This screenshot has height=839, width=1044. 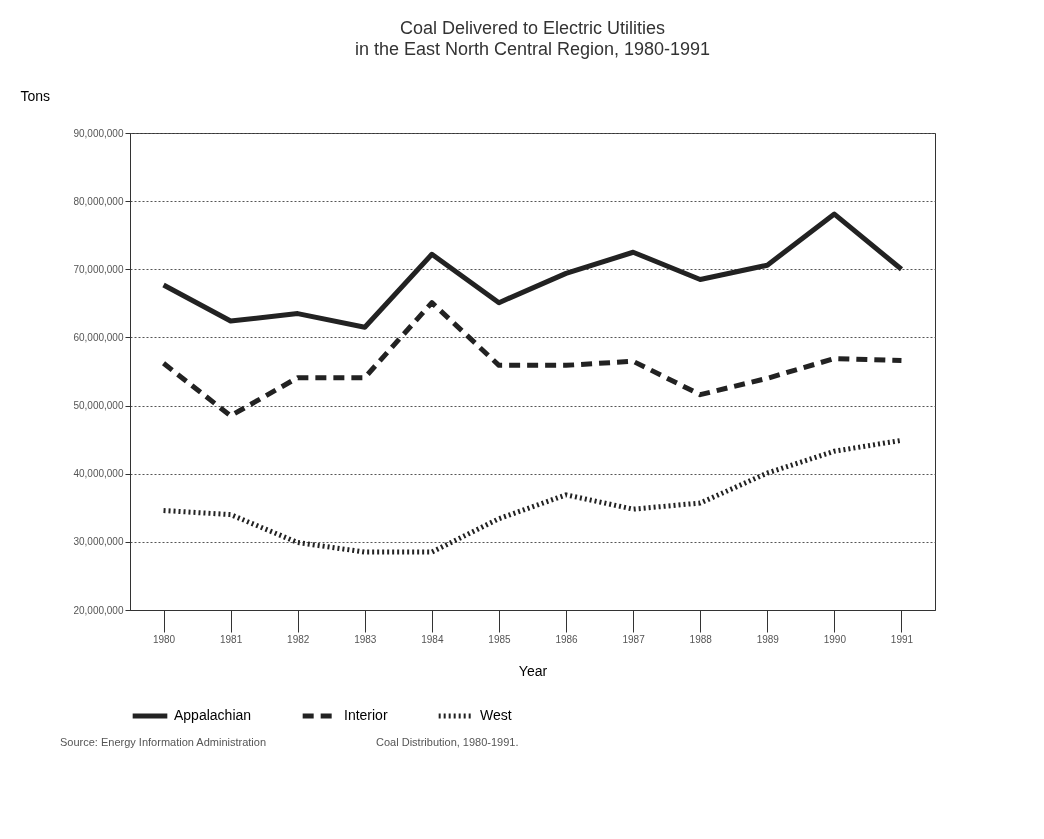 What do you see at coordinates (98, 337) in the screenshot?
I see `y-tick-label: 60,000,000` at bounding box center [98, 337].